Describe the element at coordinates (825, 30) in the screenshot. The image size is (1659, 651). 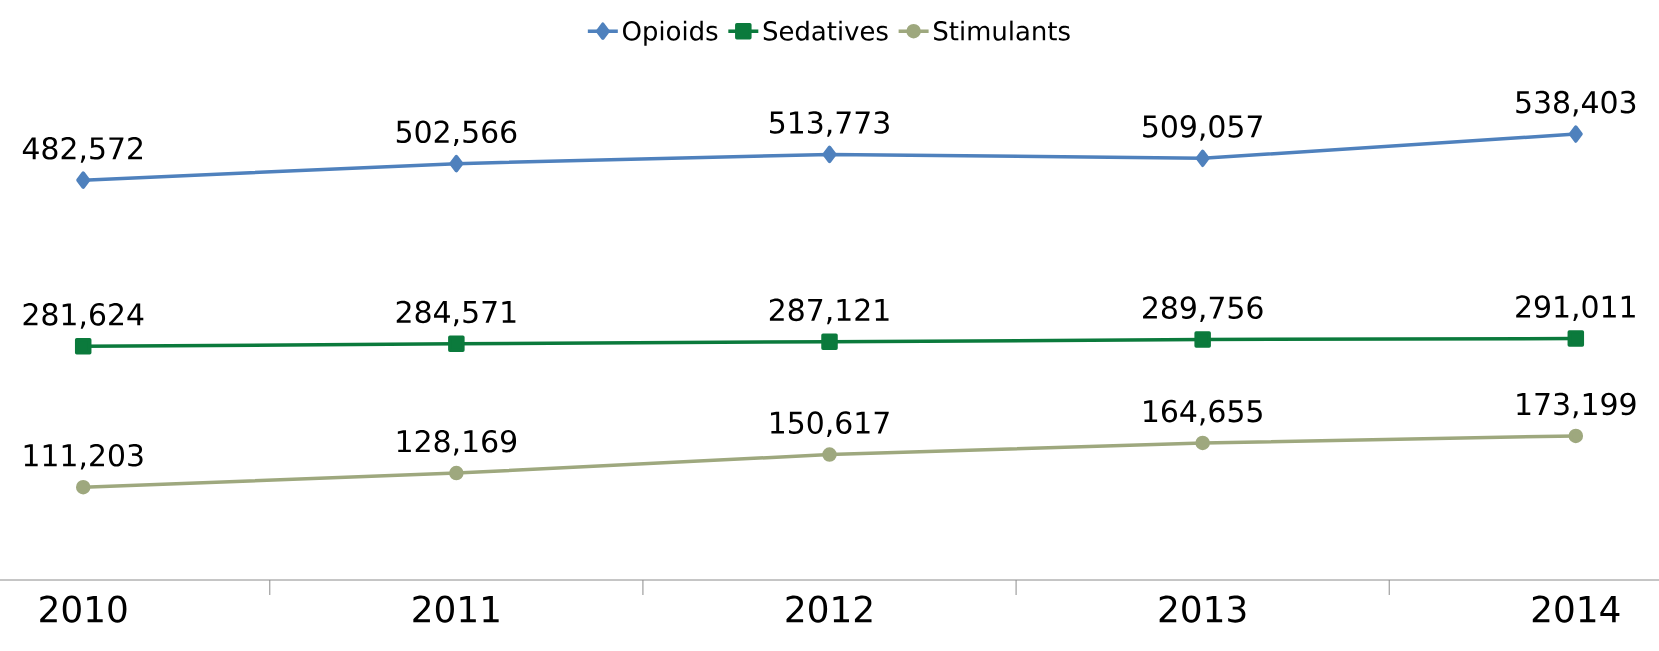
I see `legend-label: Sedatives` at that location.